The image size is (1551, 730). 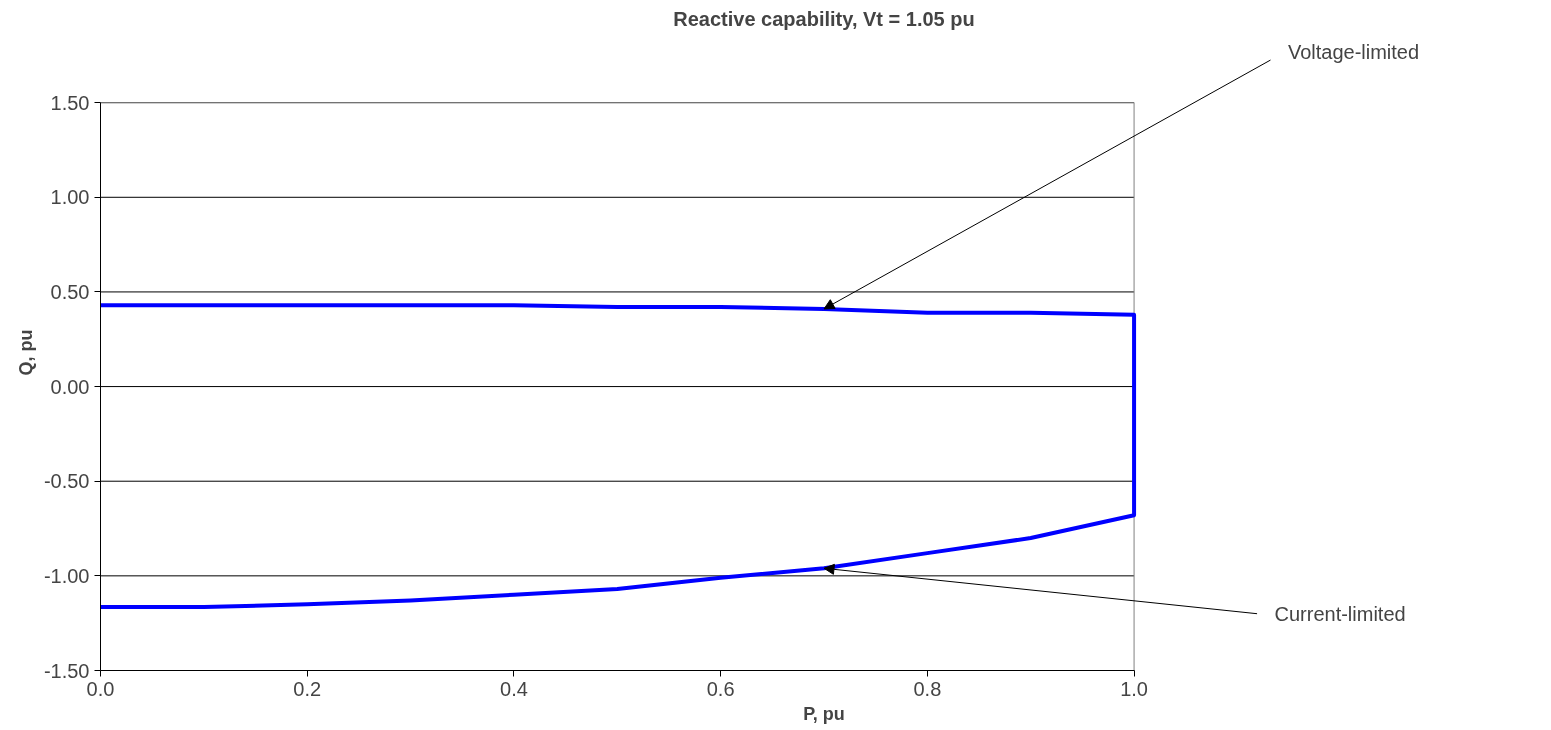 What do you see at coordinates (25, 352) in the screenshot?
I see `y-axis-title: Q, pu` at bounding box center [25, 352].